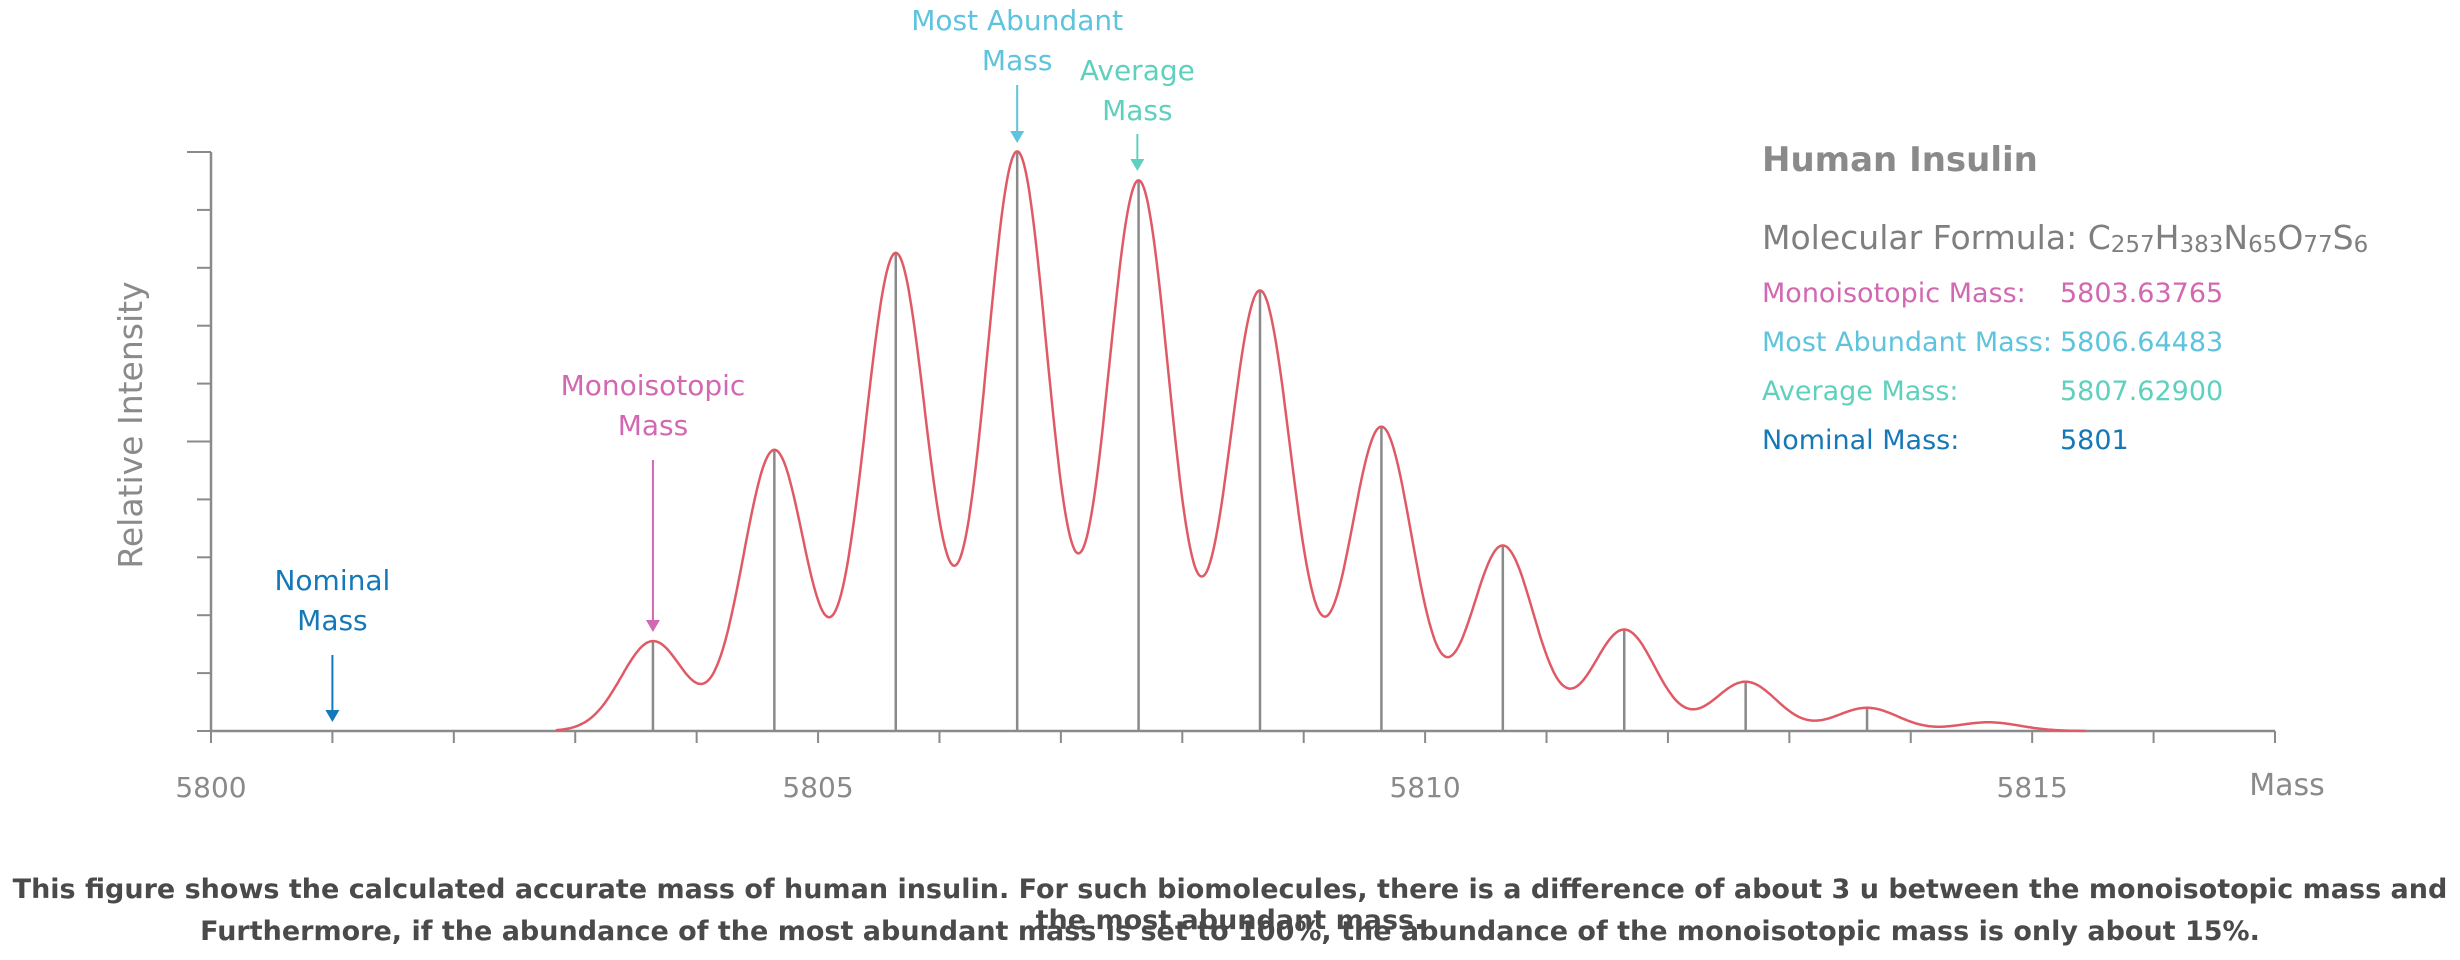 Image resolution: width=2460 pixels, height=960 pixels. I want to click on mass-row-value: 5803.63765, so click(2142, 293).